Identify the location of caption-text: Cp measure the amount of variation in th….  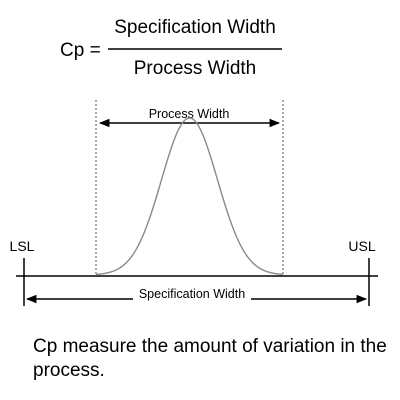
(210, 358).